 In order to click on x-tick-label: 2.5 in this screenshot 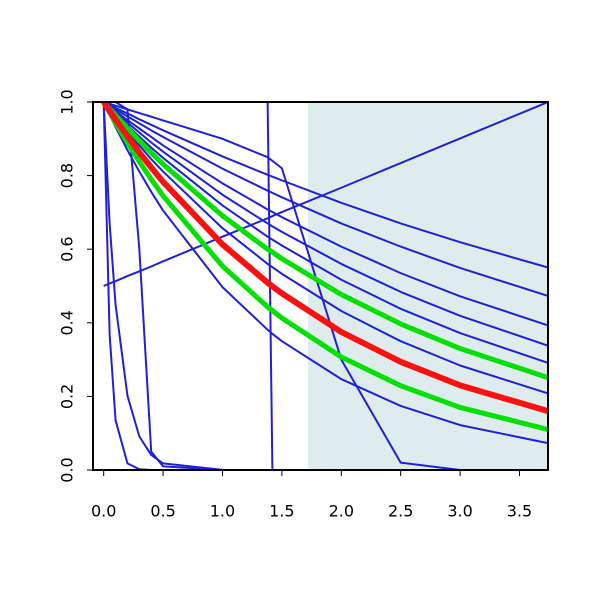, I will do `click(400, 511)`.